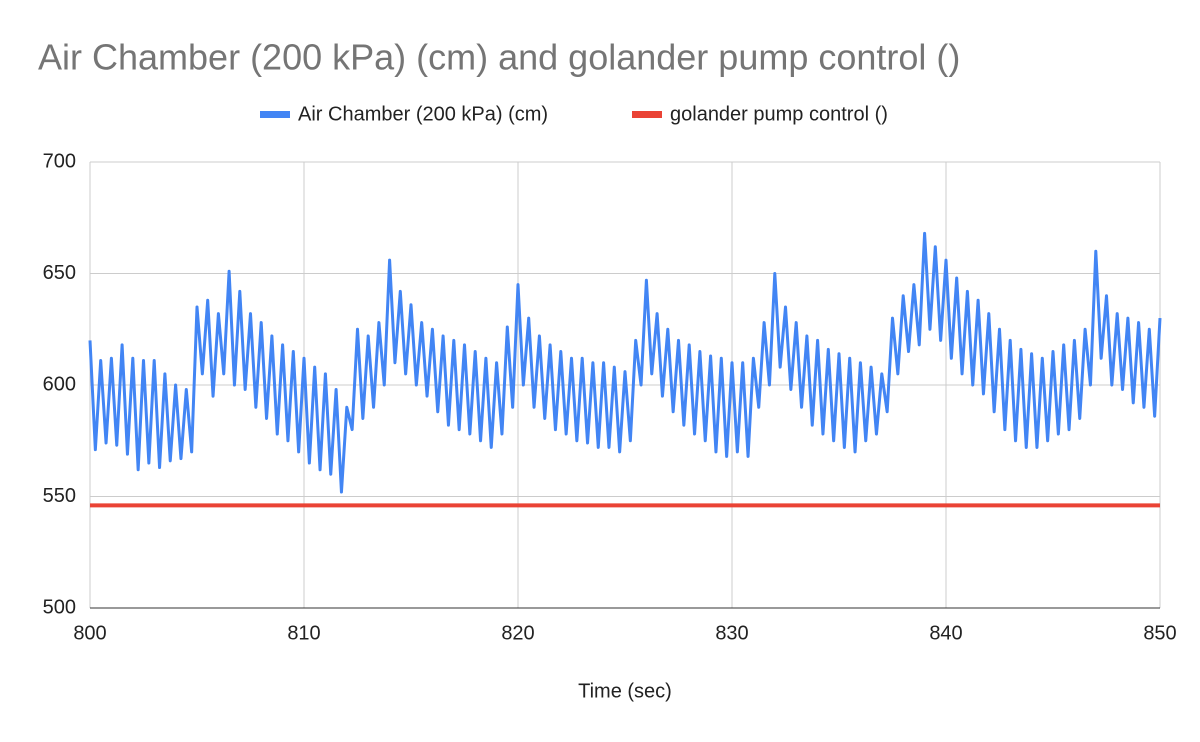 Image resolution: width=1200 pixels, height=742 pixels. Describe the element at coordinates (945, 633) in the screenshot. I see `x-tick-label: 840` at that location.